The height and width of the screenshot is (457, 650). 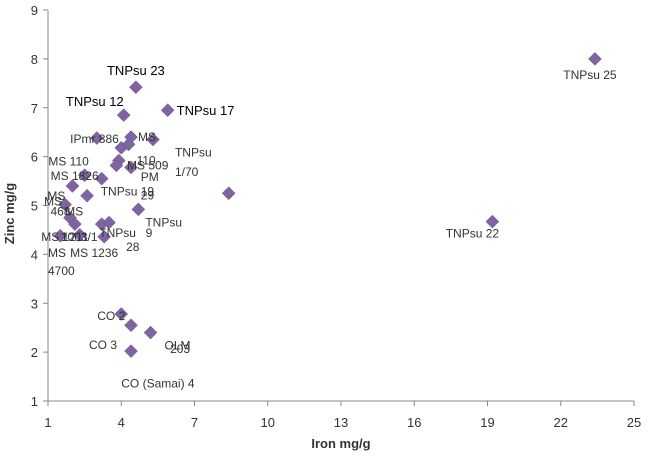 What do you see at coordinates (128, 192) in the screenshot?
I see `point-label: TNPsu 19` at bounding box center [128, 192].